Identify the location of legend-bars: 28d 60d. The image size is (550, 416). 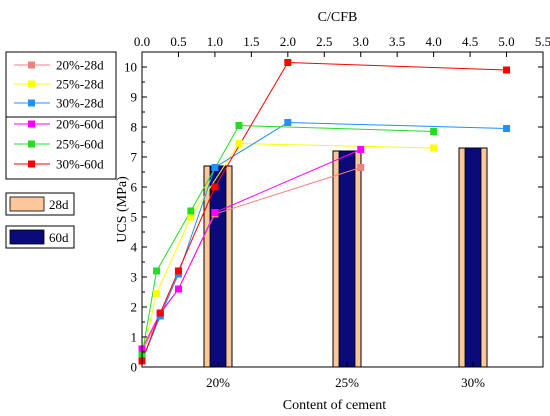
(40, 220).